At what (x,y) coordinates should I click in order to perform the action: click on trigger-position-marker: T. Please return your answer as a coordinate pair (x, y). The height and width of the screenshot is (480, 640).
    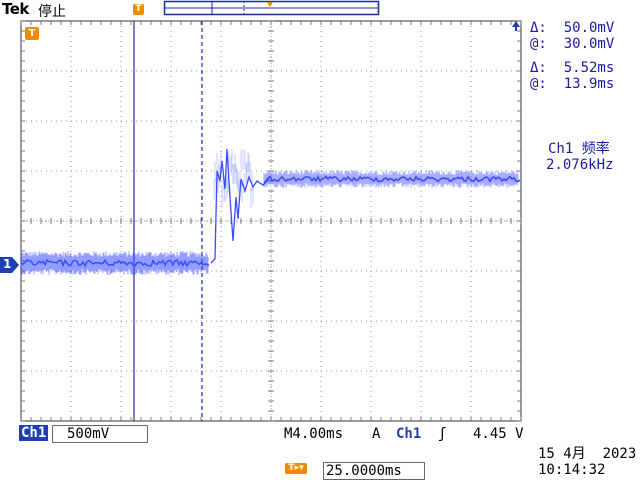
    Looking at the image, I should click on (138, 9).